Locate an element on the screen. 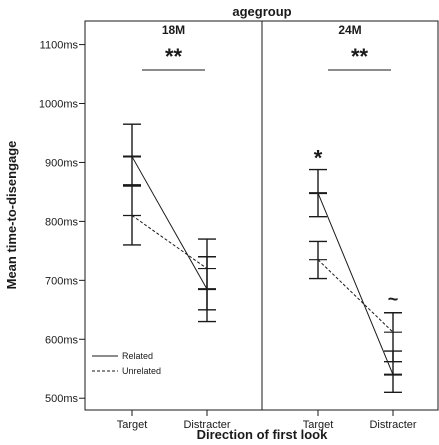 Image resolution: width=439 pixels, height=445 pixels. panel-title: 24M is located at coordinates (349, 30).